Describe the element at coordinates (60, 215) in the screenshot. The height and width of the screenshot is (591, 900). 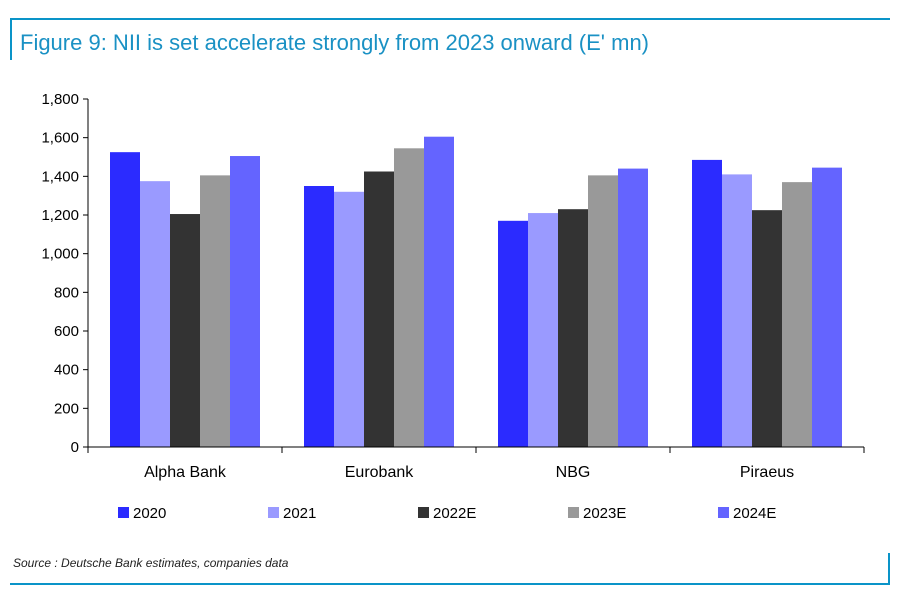
I see `y-tick-label: 1,200` at that location.